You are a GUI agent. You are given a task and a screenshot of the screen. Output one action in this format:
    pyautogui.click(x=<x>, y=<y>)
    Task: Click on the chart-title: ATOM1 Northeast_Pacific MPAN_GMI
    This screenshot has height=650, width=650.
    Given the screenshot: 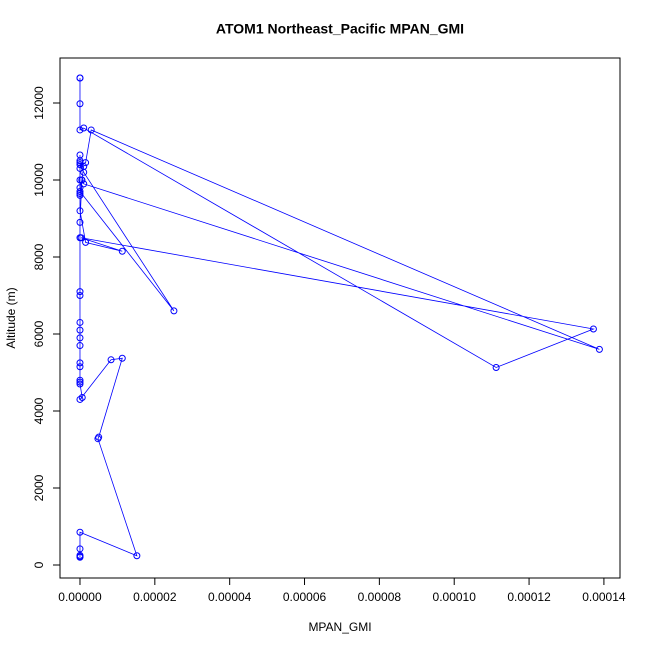 What is the action you would take?
    pyautogui.click(x=340, y=29)
    